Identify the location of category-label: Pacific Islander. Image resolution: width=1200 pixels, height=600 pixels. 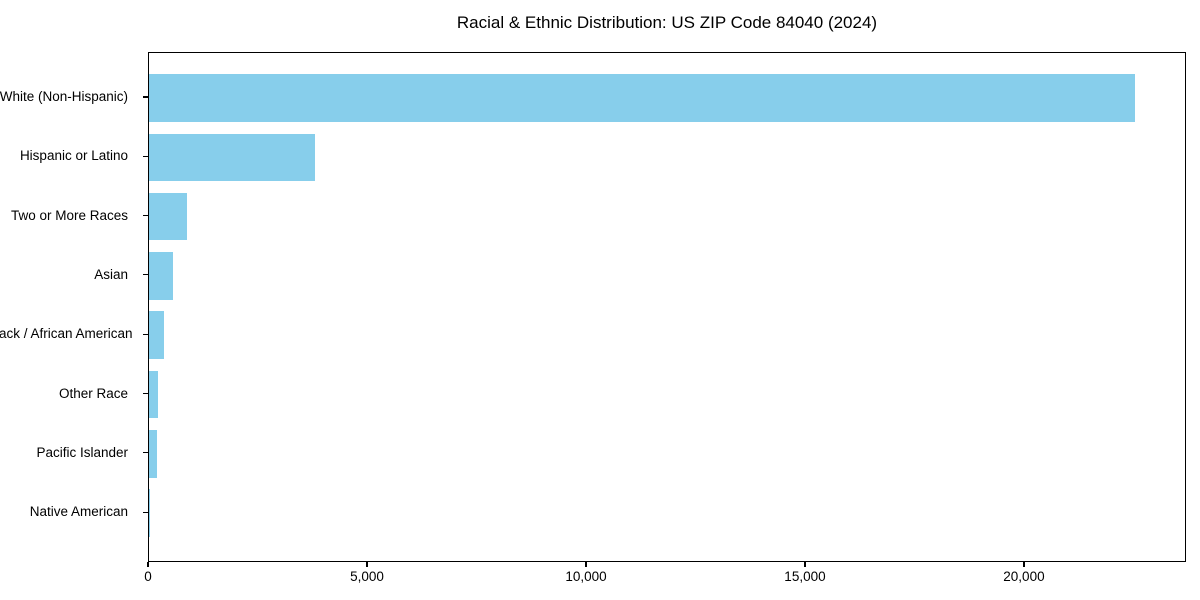
(82, 452).